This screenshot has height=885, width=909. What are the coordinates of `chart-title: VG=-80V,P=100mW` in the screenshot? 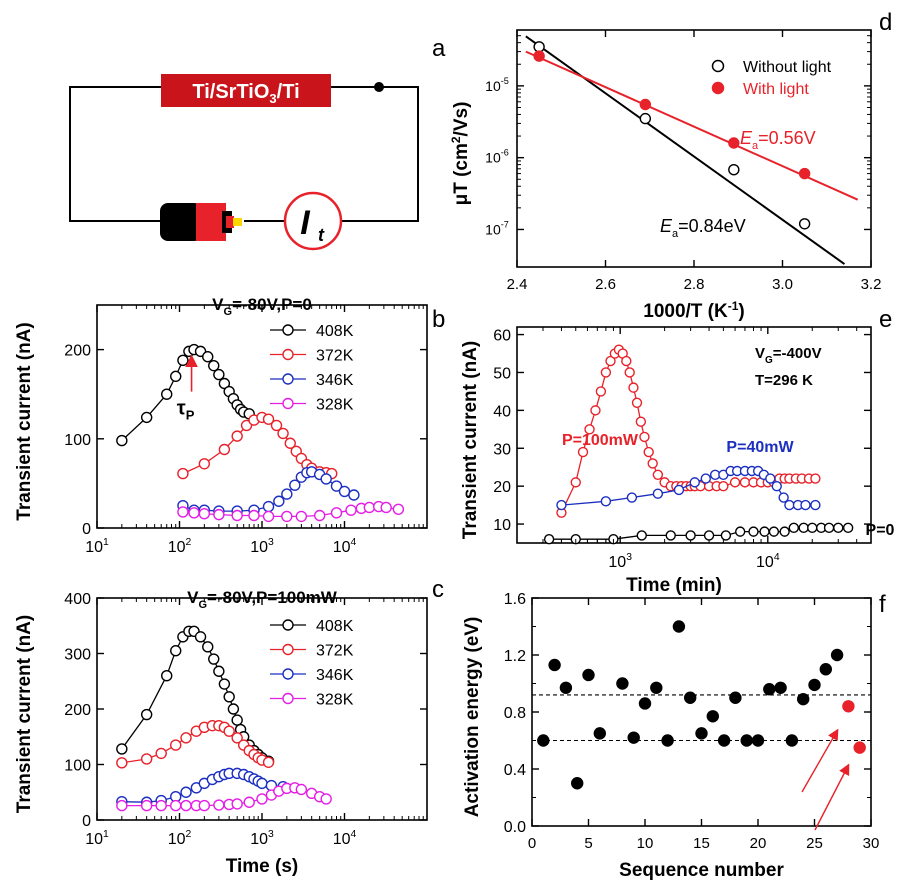 It's located at (262, 599).